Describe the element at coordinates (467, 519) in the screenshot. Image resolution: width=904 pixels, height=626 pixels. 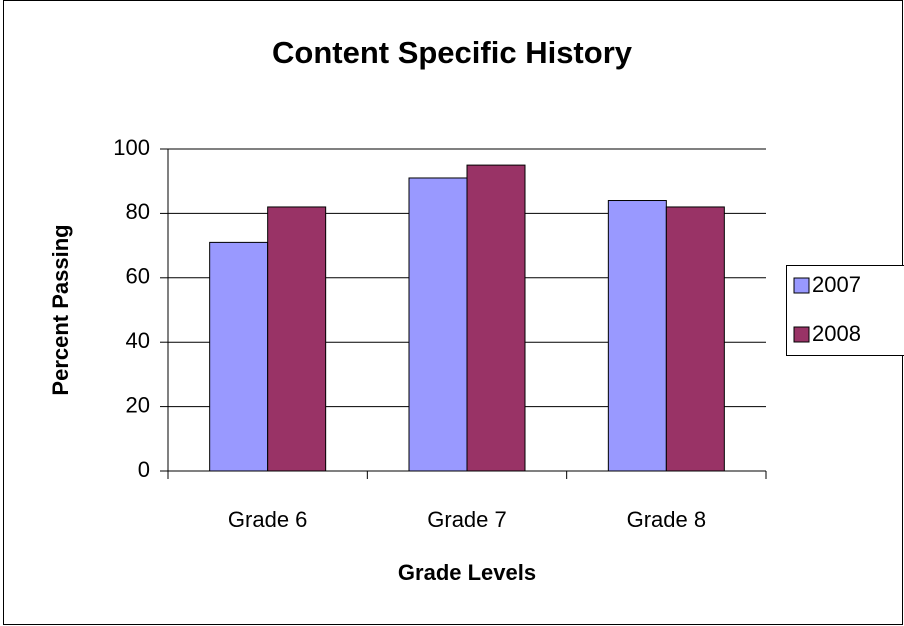
I see `x-tick-label: Grade 7` at that location.